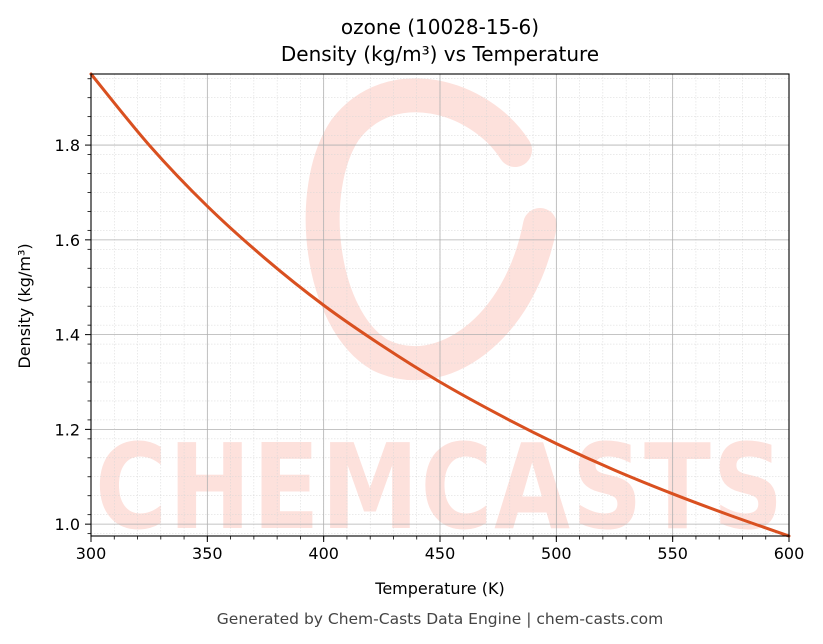  I want to click on y-tick-label: 1.4, so click(67, 335).